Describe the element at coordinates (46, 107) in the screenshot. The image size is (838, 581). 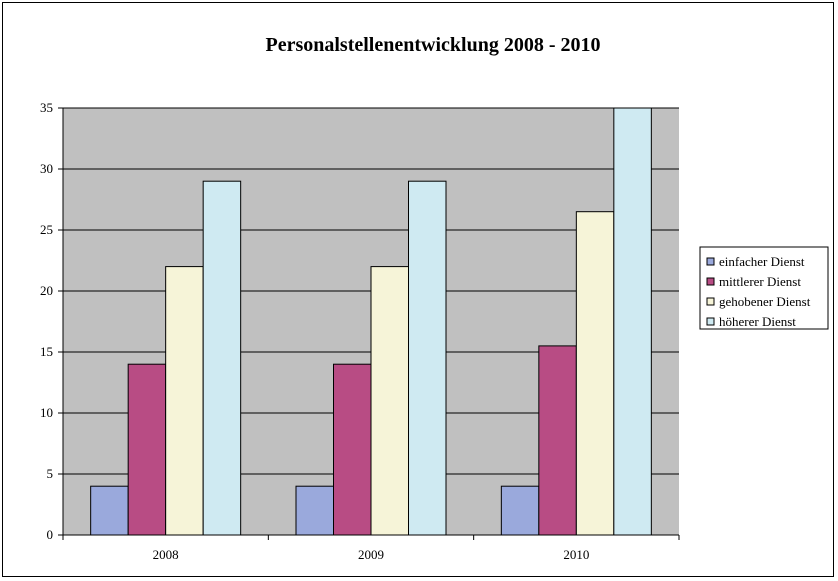
I see `y-tick-label: 35` at that location.